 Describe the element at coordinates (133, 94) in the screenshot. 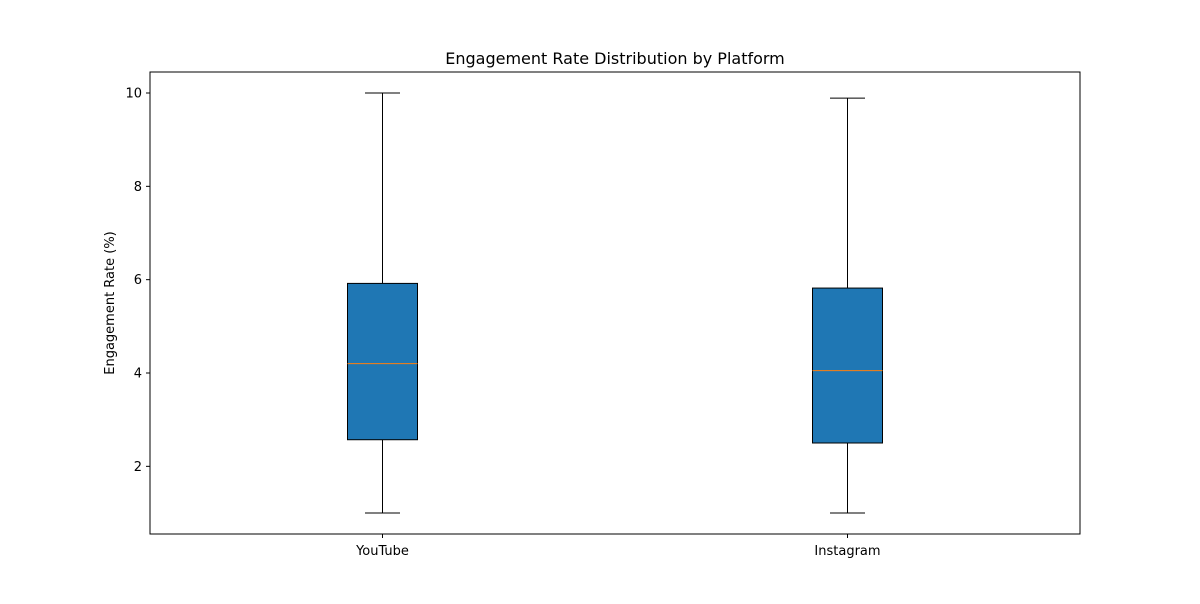

I see `y-tick-label: 10` at that location.